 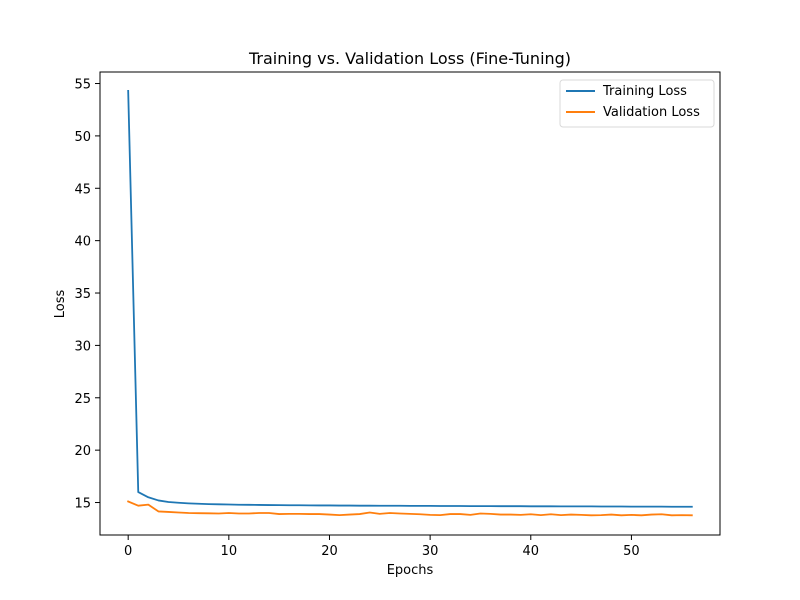 What do you see at coordinates (229, 551) in the screenshot?
I see `x-tick-label: 10` at bounding box center [229, 551].